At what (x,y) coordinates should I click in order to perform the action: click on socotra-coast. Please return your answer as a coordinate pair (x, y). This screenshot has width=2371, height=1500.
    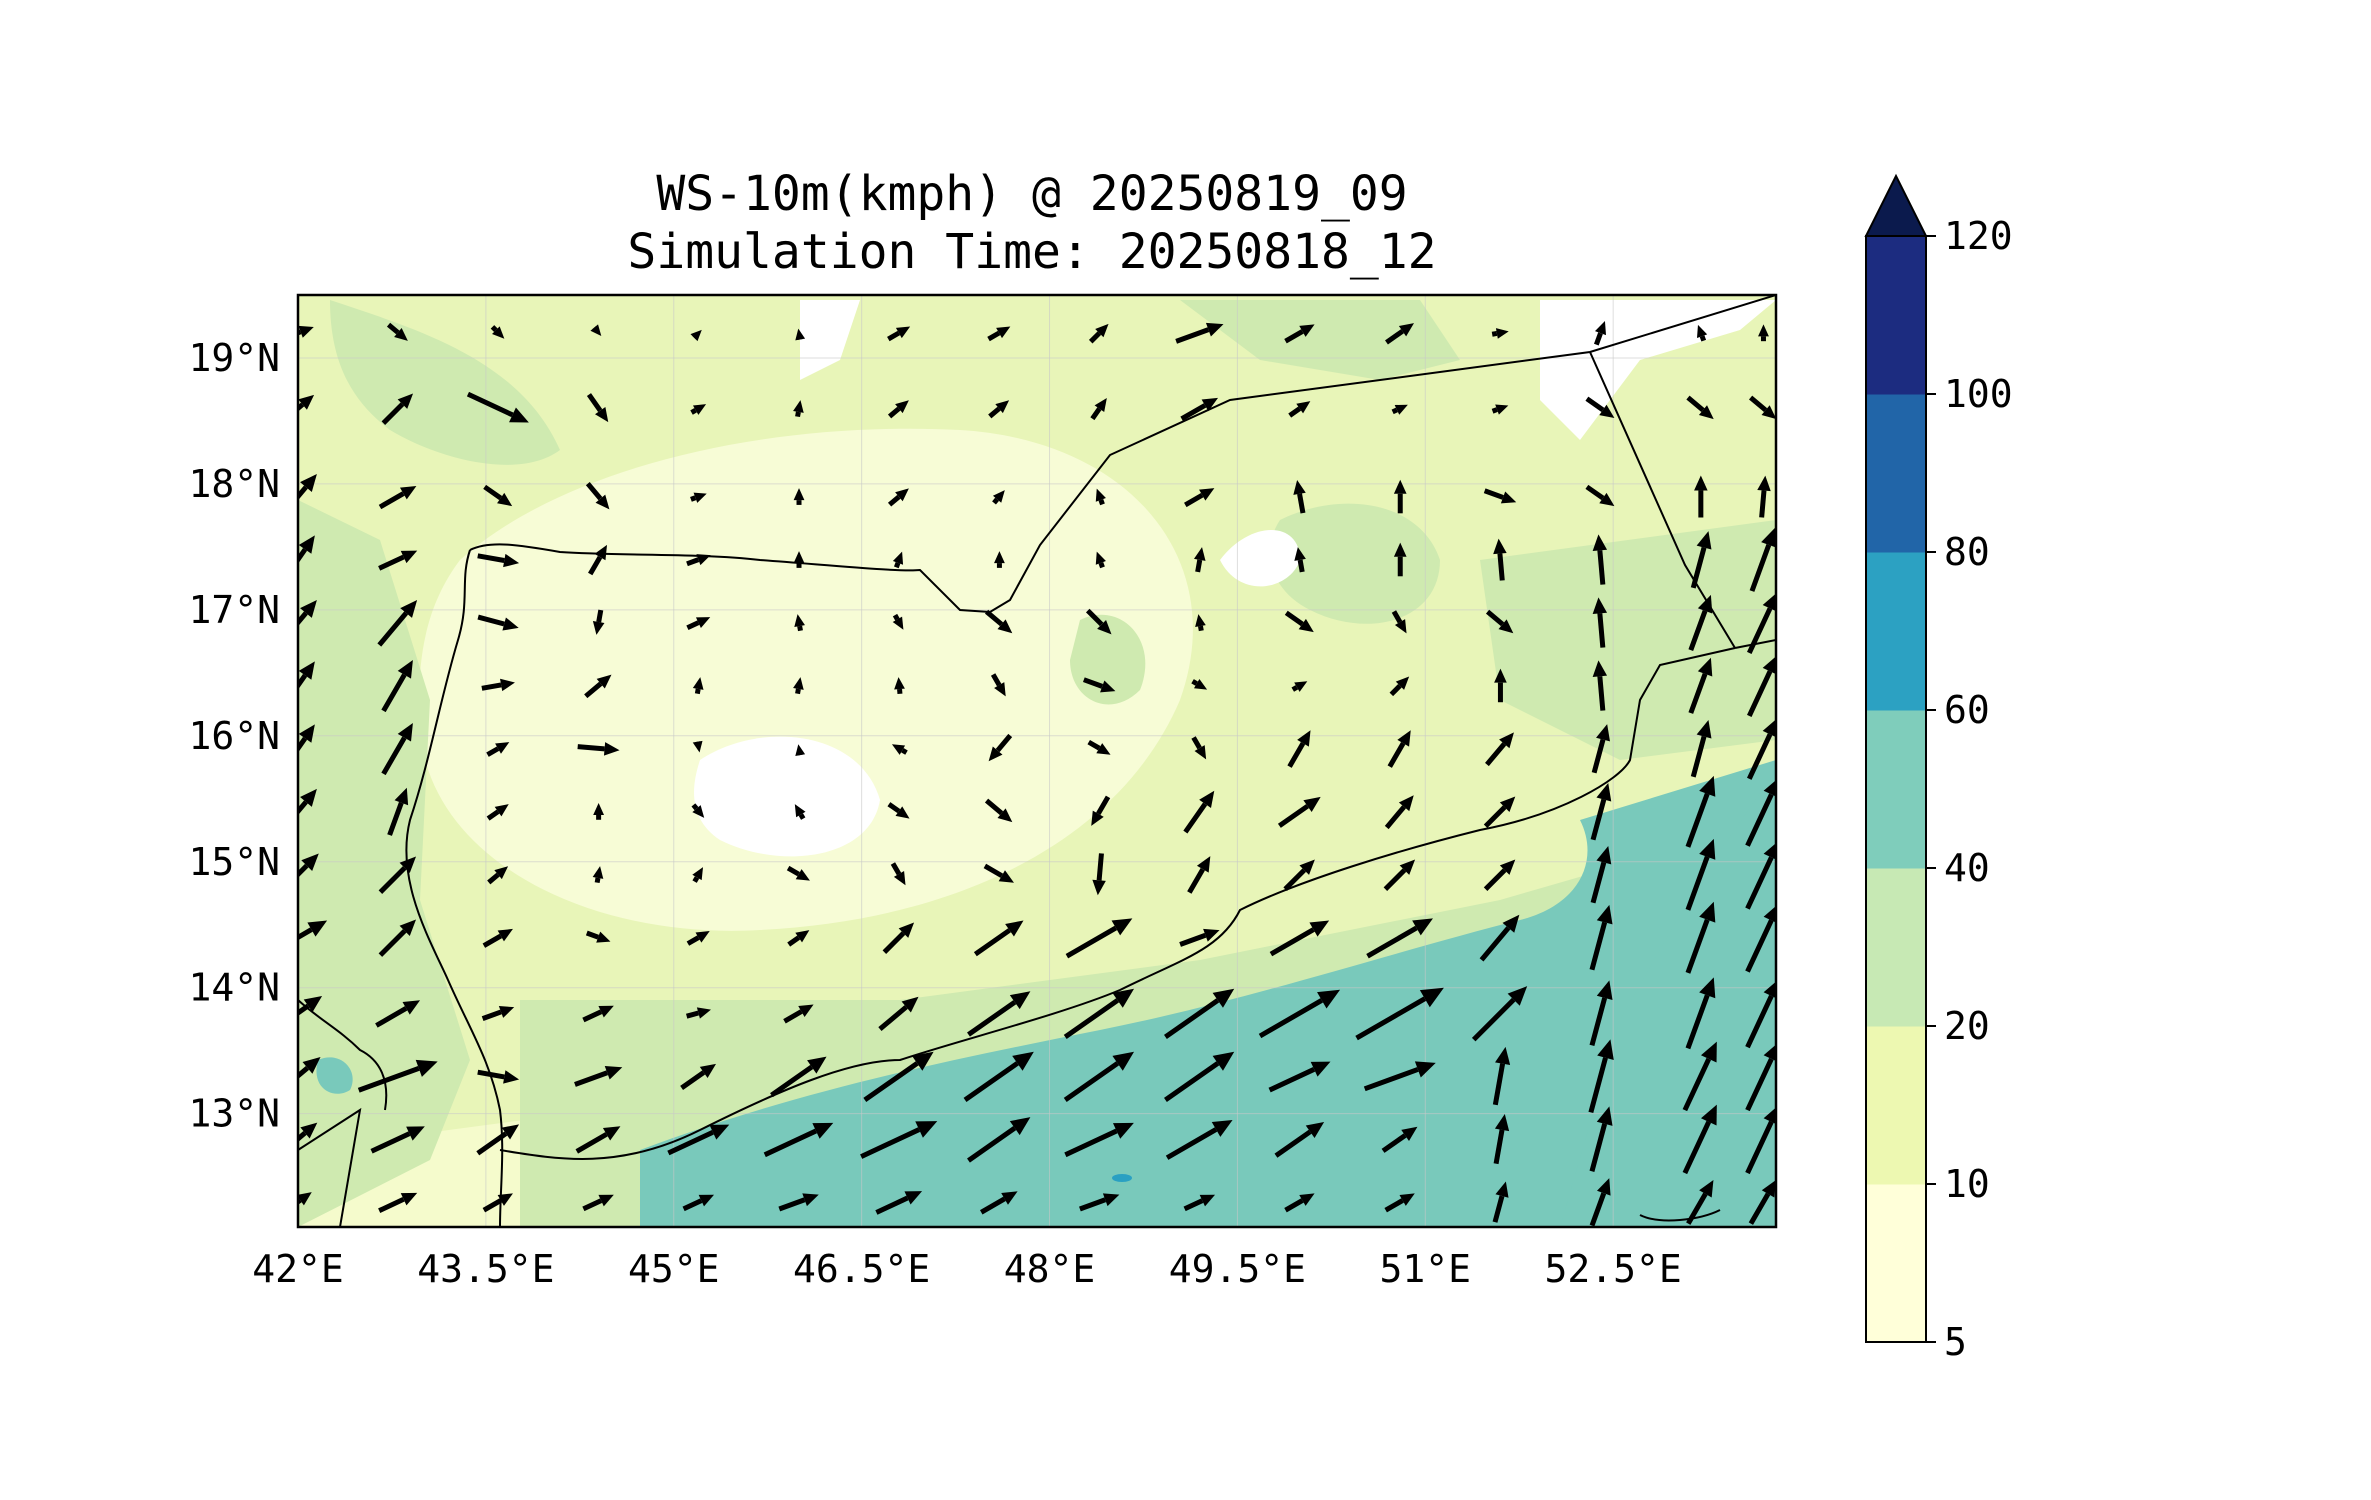
    Looking at the image, I should click on (1680, 1215).